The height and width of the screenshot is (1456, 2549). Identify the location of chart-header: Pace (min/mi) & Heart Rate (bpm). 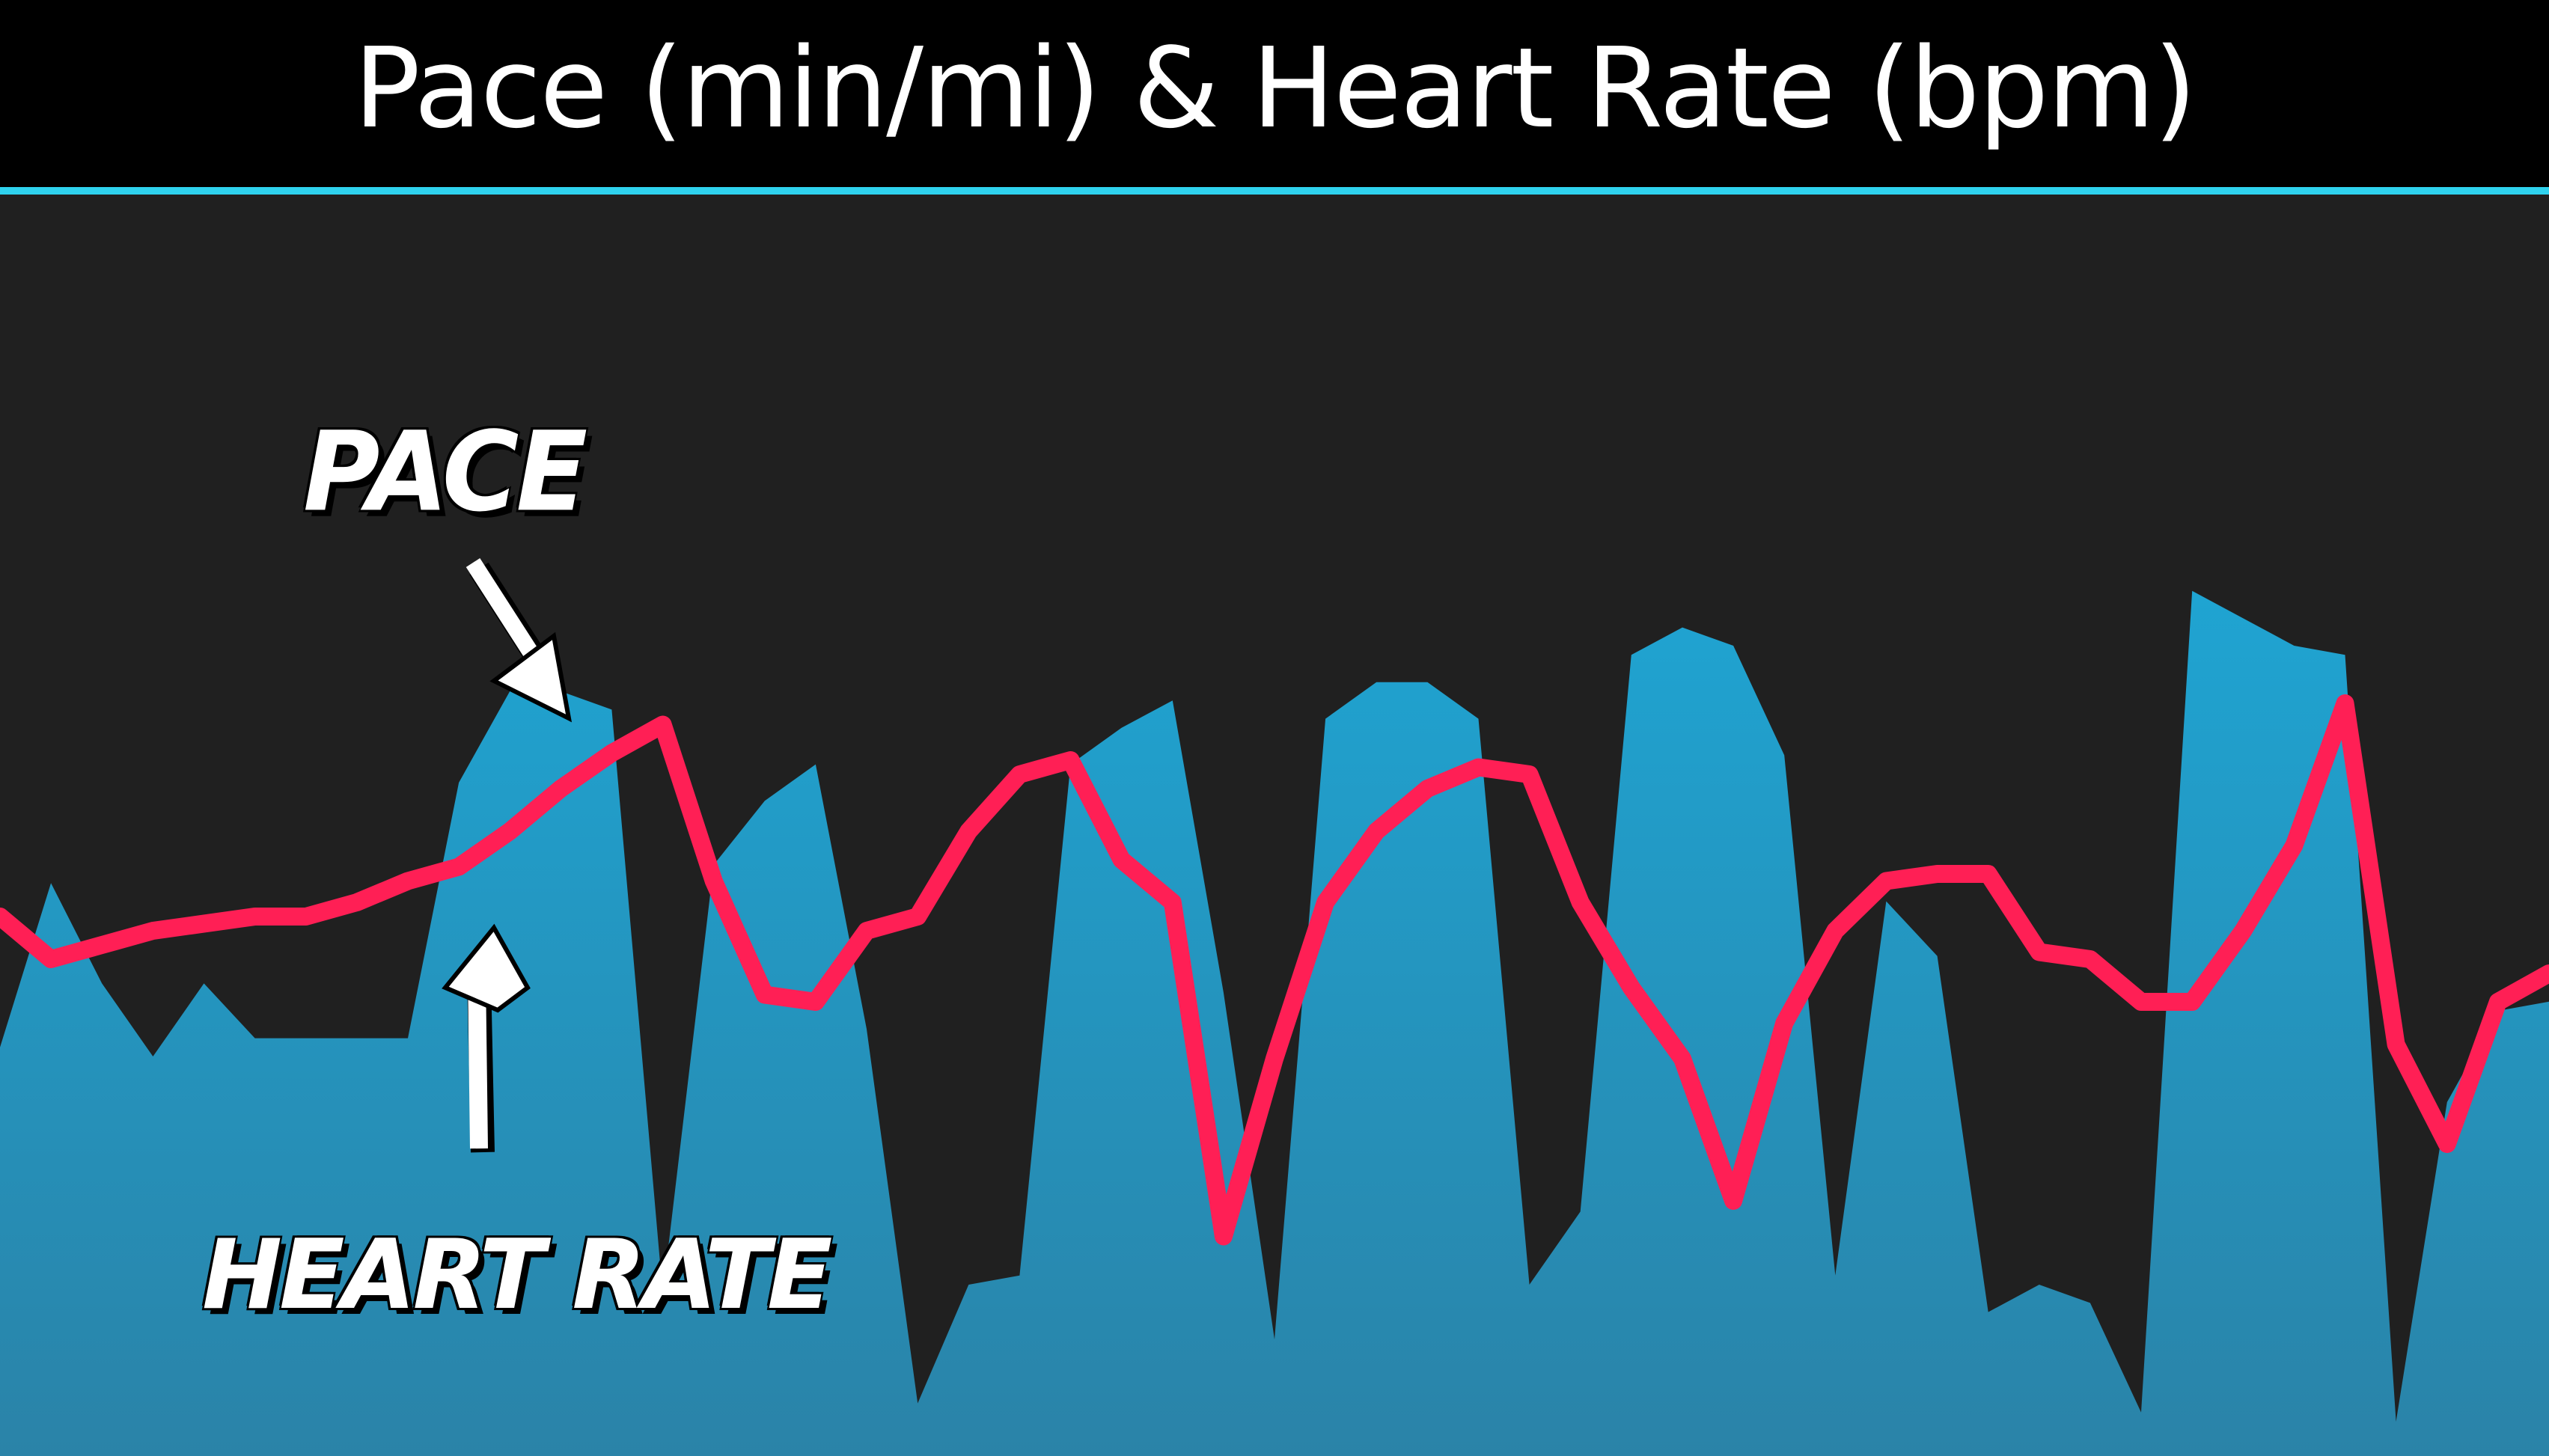
(1275, 94).